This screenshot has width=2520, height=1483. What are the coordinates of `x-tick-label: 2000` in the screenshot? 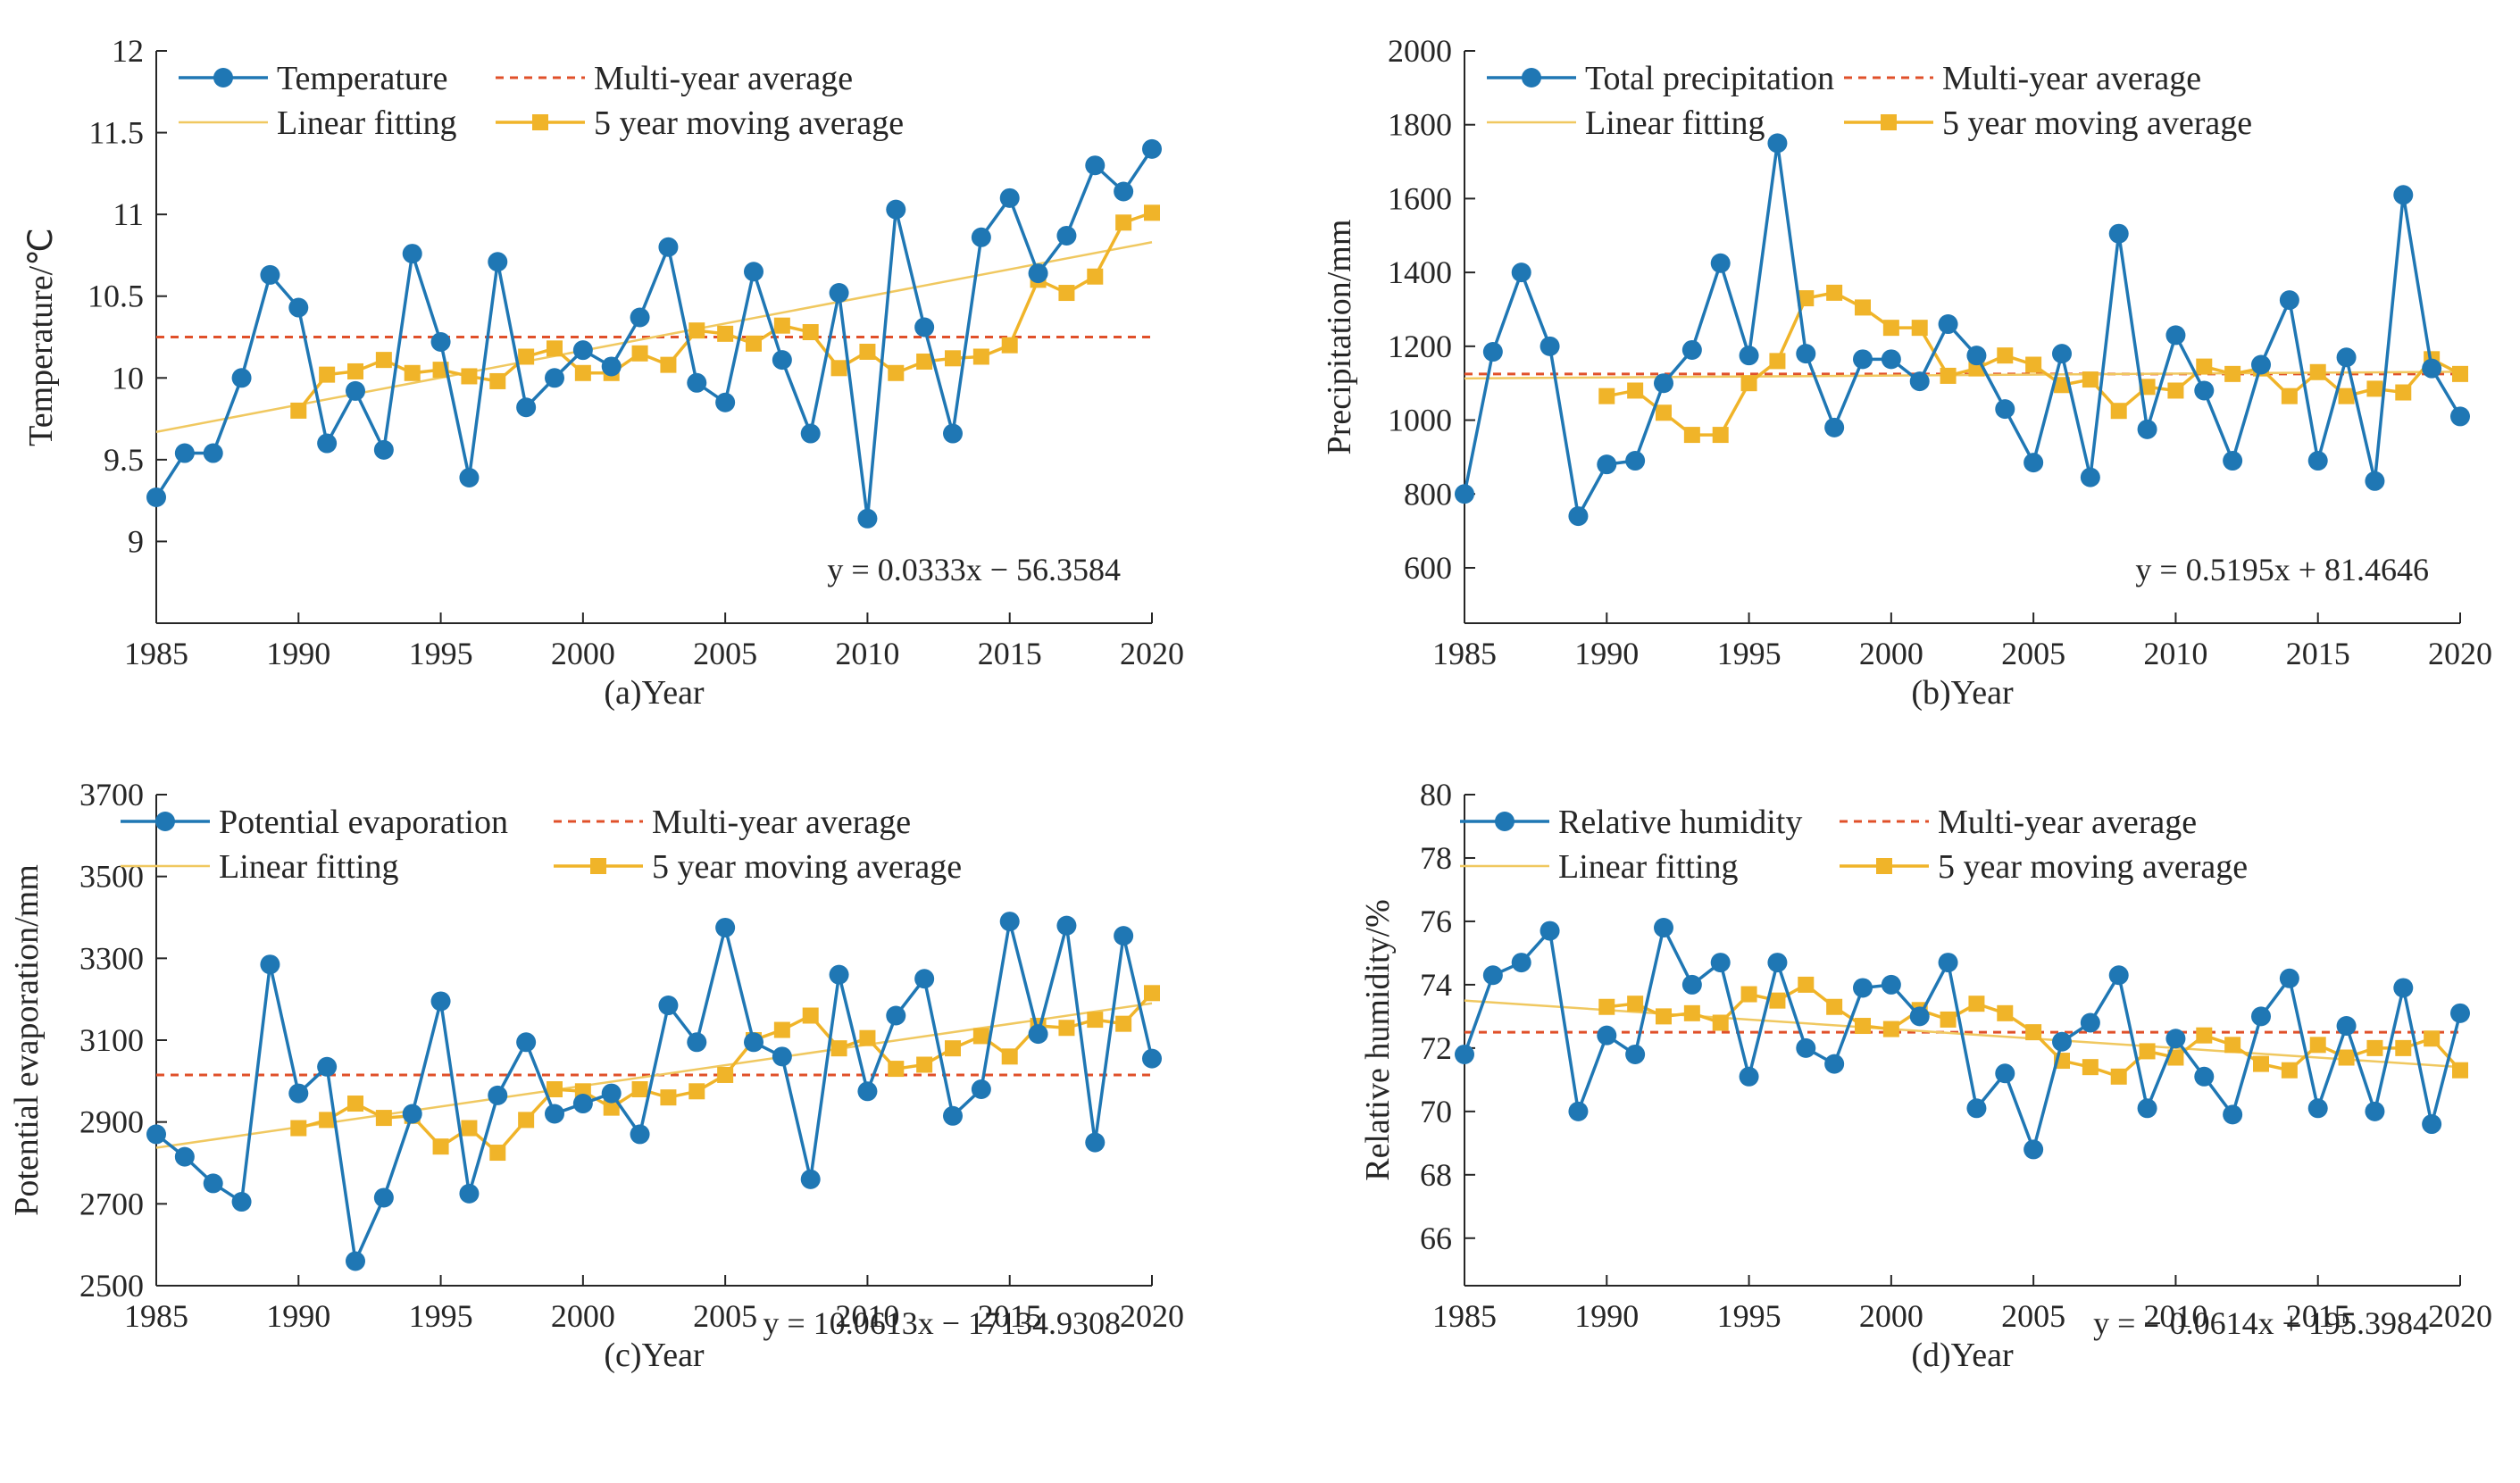 It's located at (583, 653).